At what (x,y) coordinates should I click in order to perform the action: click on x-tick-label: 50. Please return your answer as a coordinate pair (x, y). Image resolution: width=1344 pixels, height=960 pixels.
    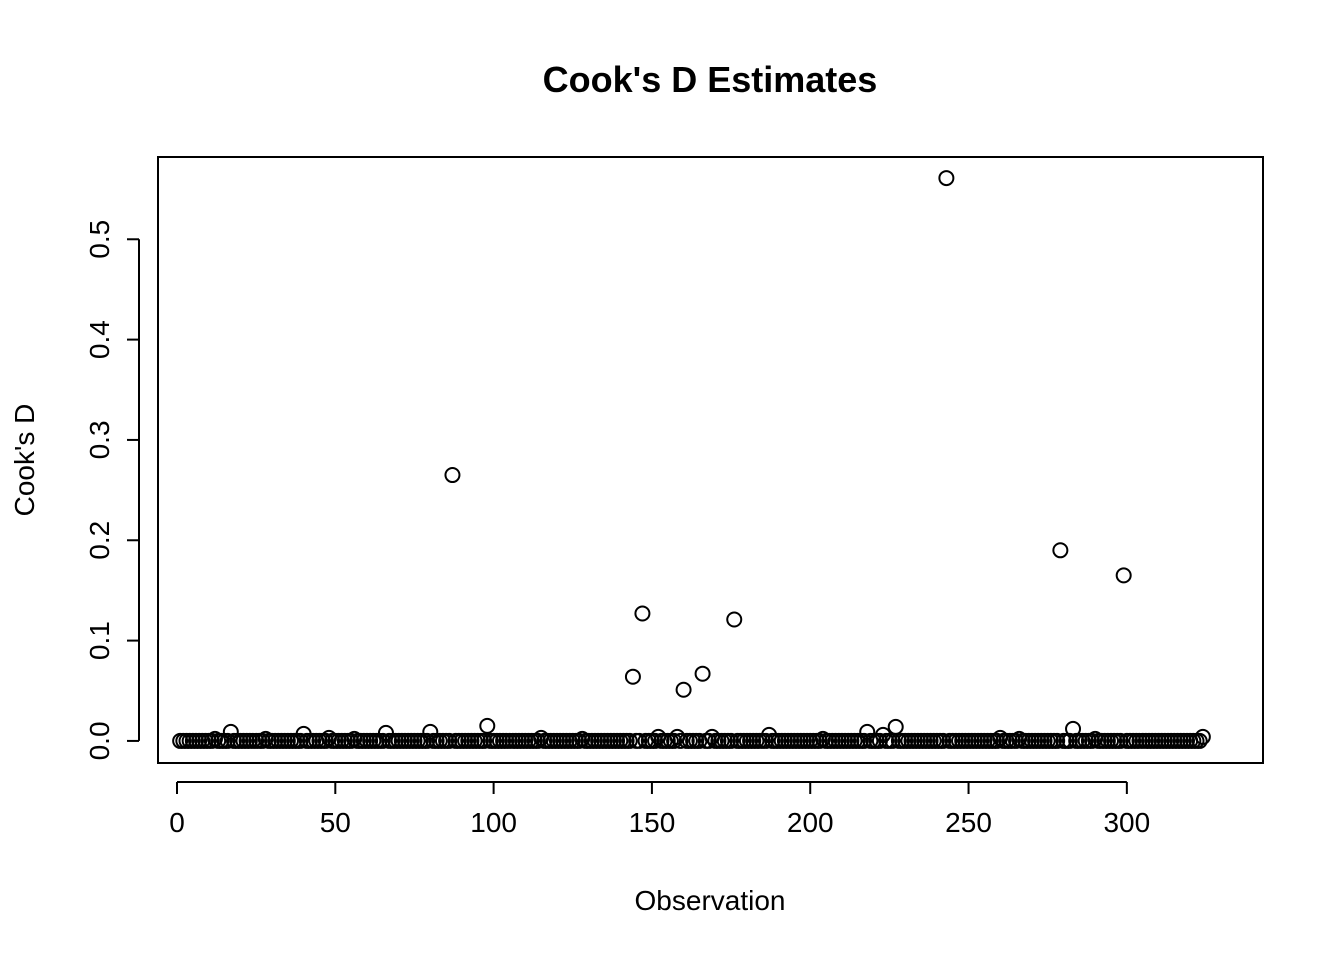
    Looking at the image, I should click on (335, 822).